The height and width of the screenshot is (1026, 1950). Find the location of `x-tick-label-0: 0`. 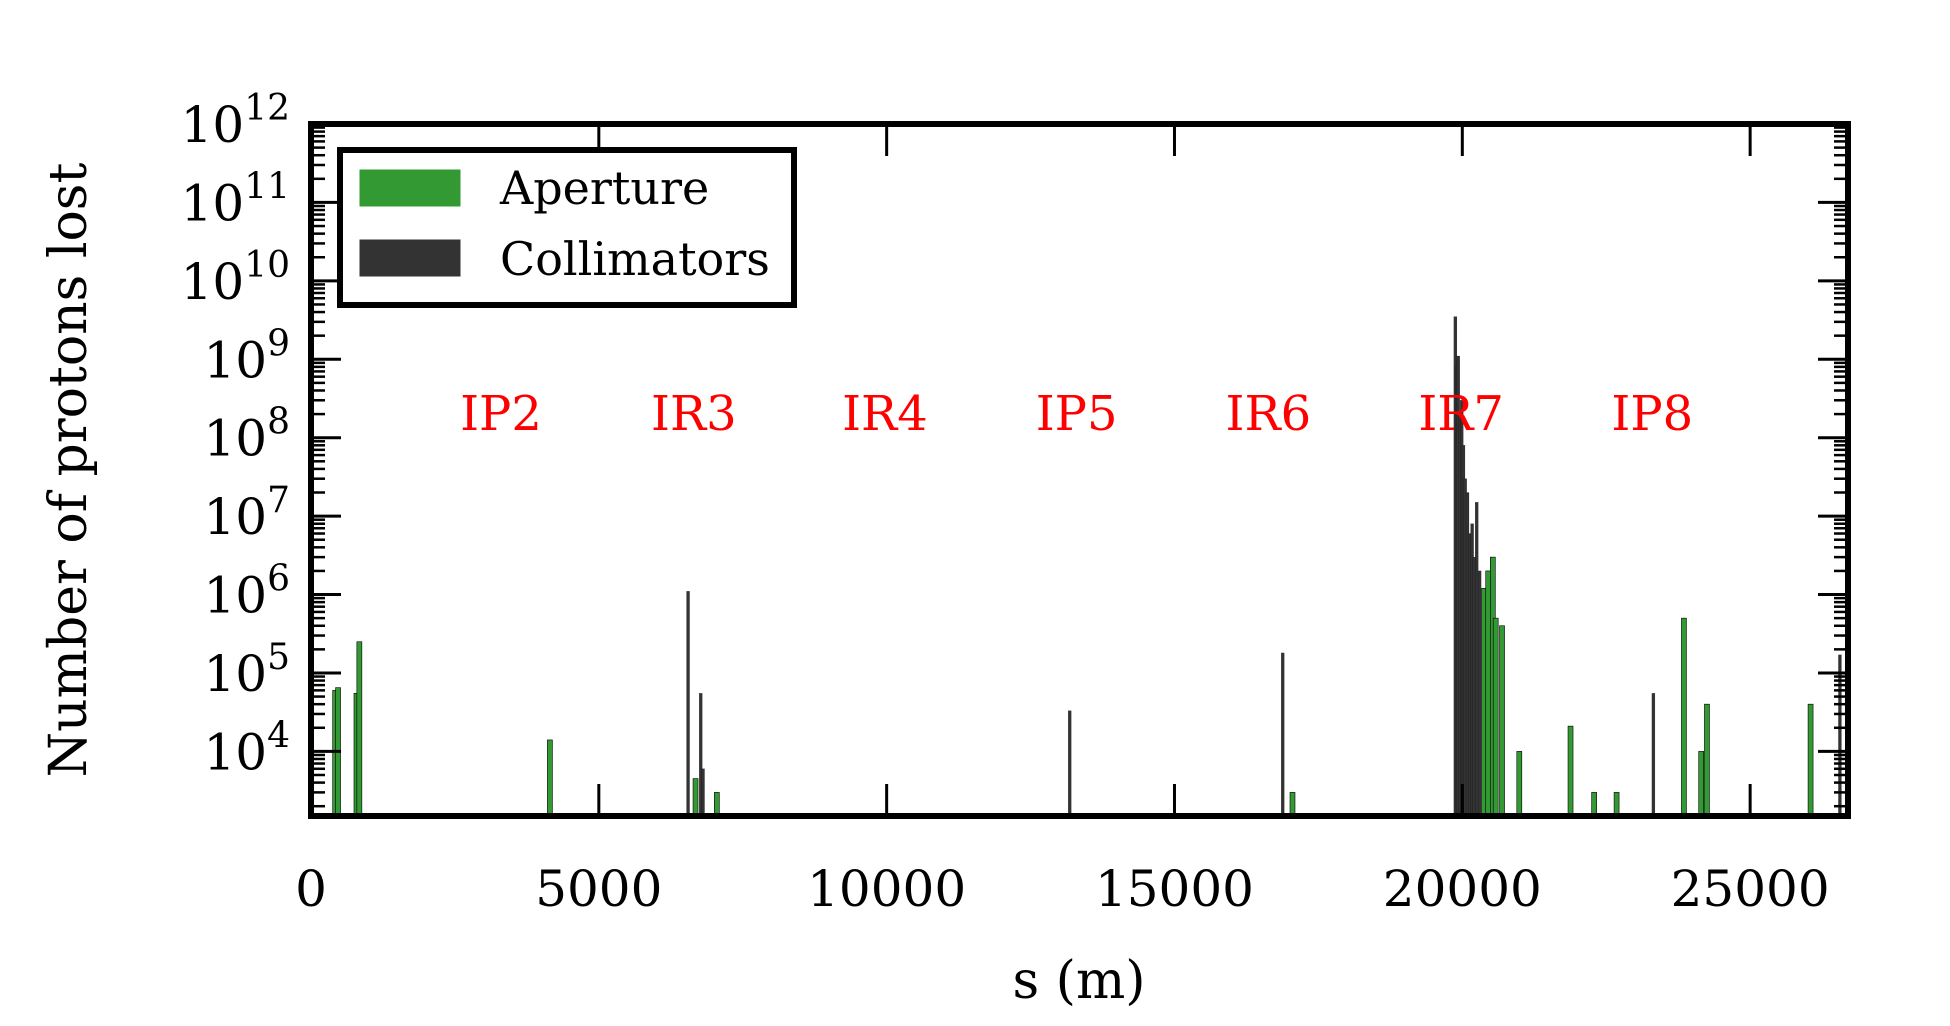

x-tick-label-0: 0 is located at coordinates (311, 889).